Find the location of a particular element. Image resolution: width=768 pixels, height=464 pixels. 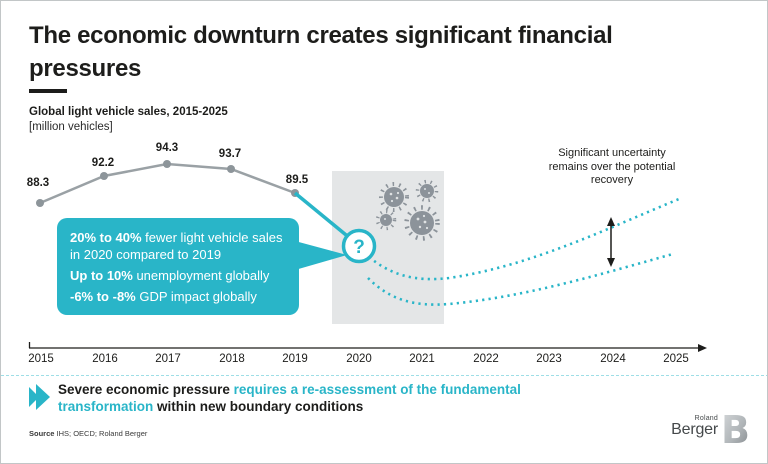

year-2020: 2020 is located at coordinates (359, 359).